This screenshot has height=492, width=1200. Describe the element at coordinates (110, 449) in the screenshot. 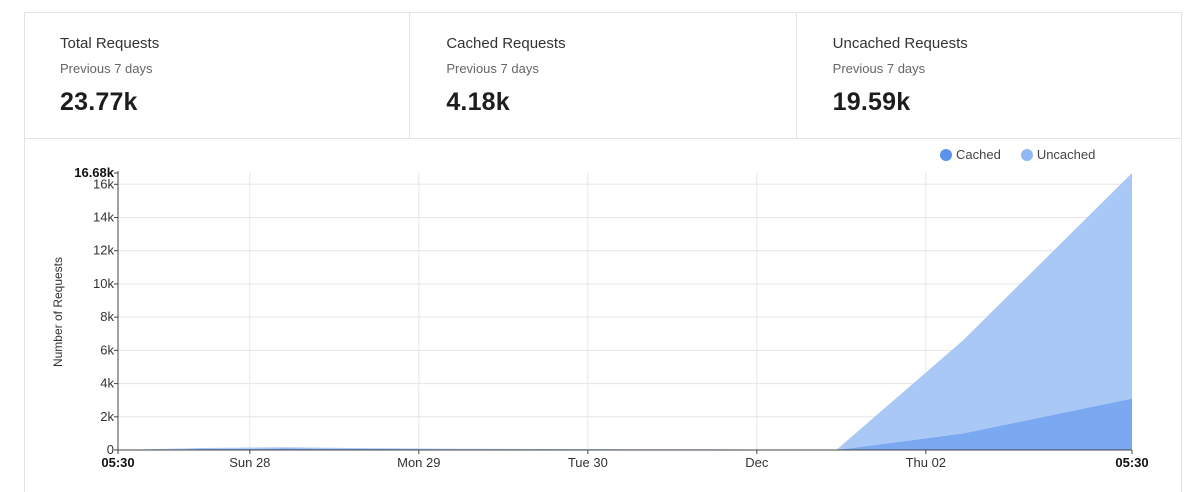

I see `y-tick-label: 0` at that location.